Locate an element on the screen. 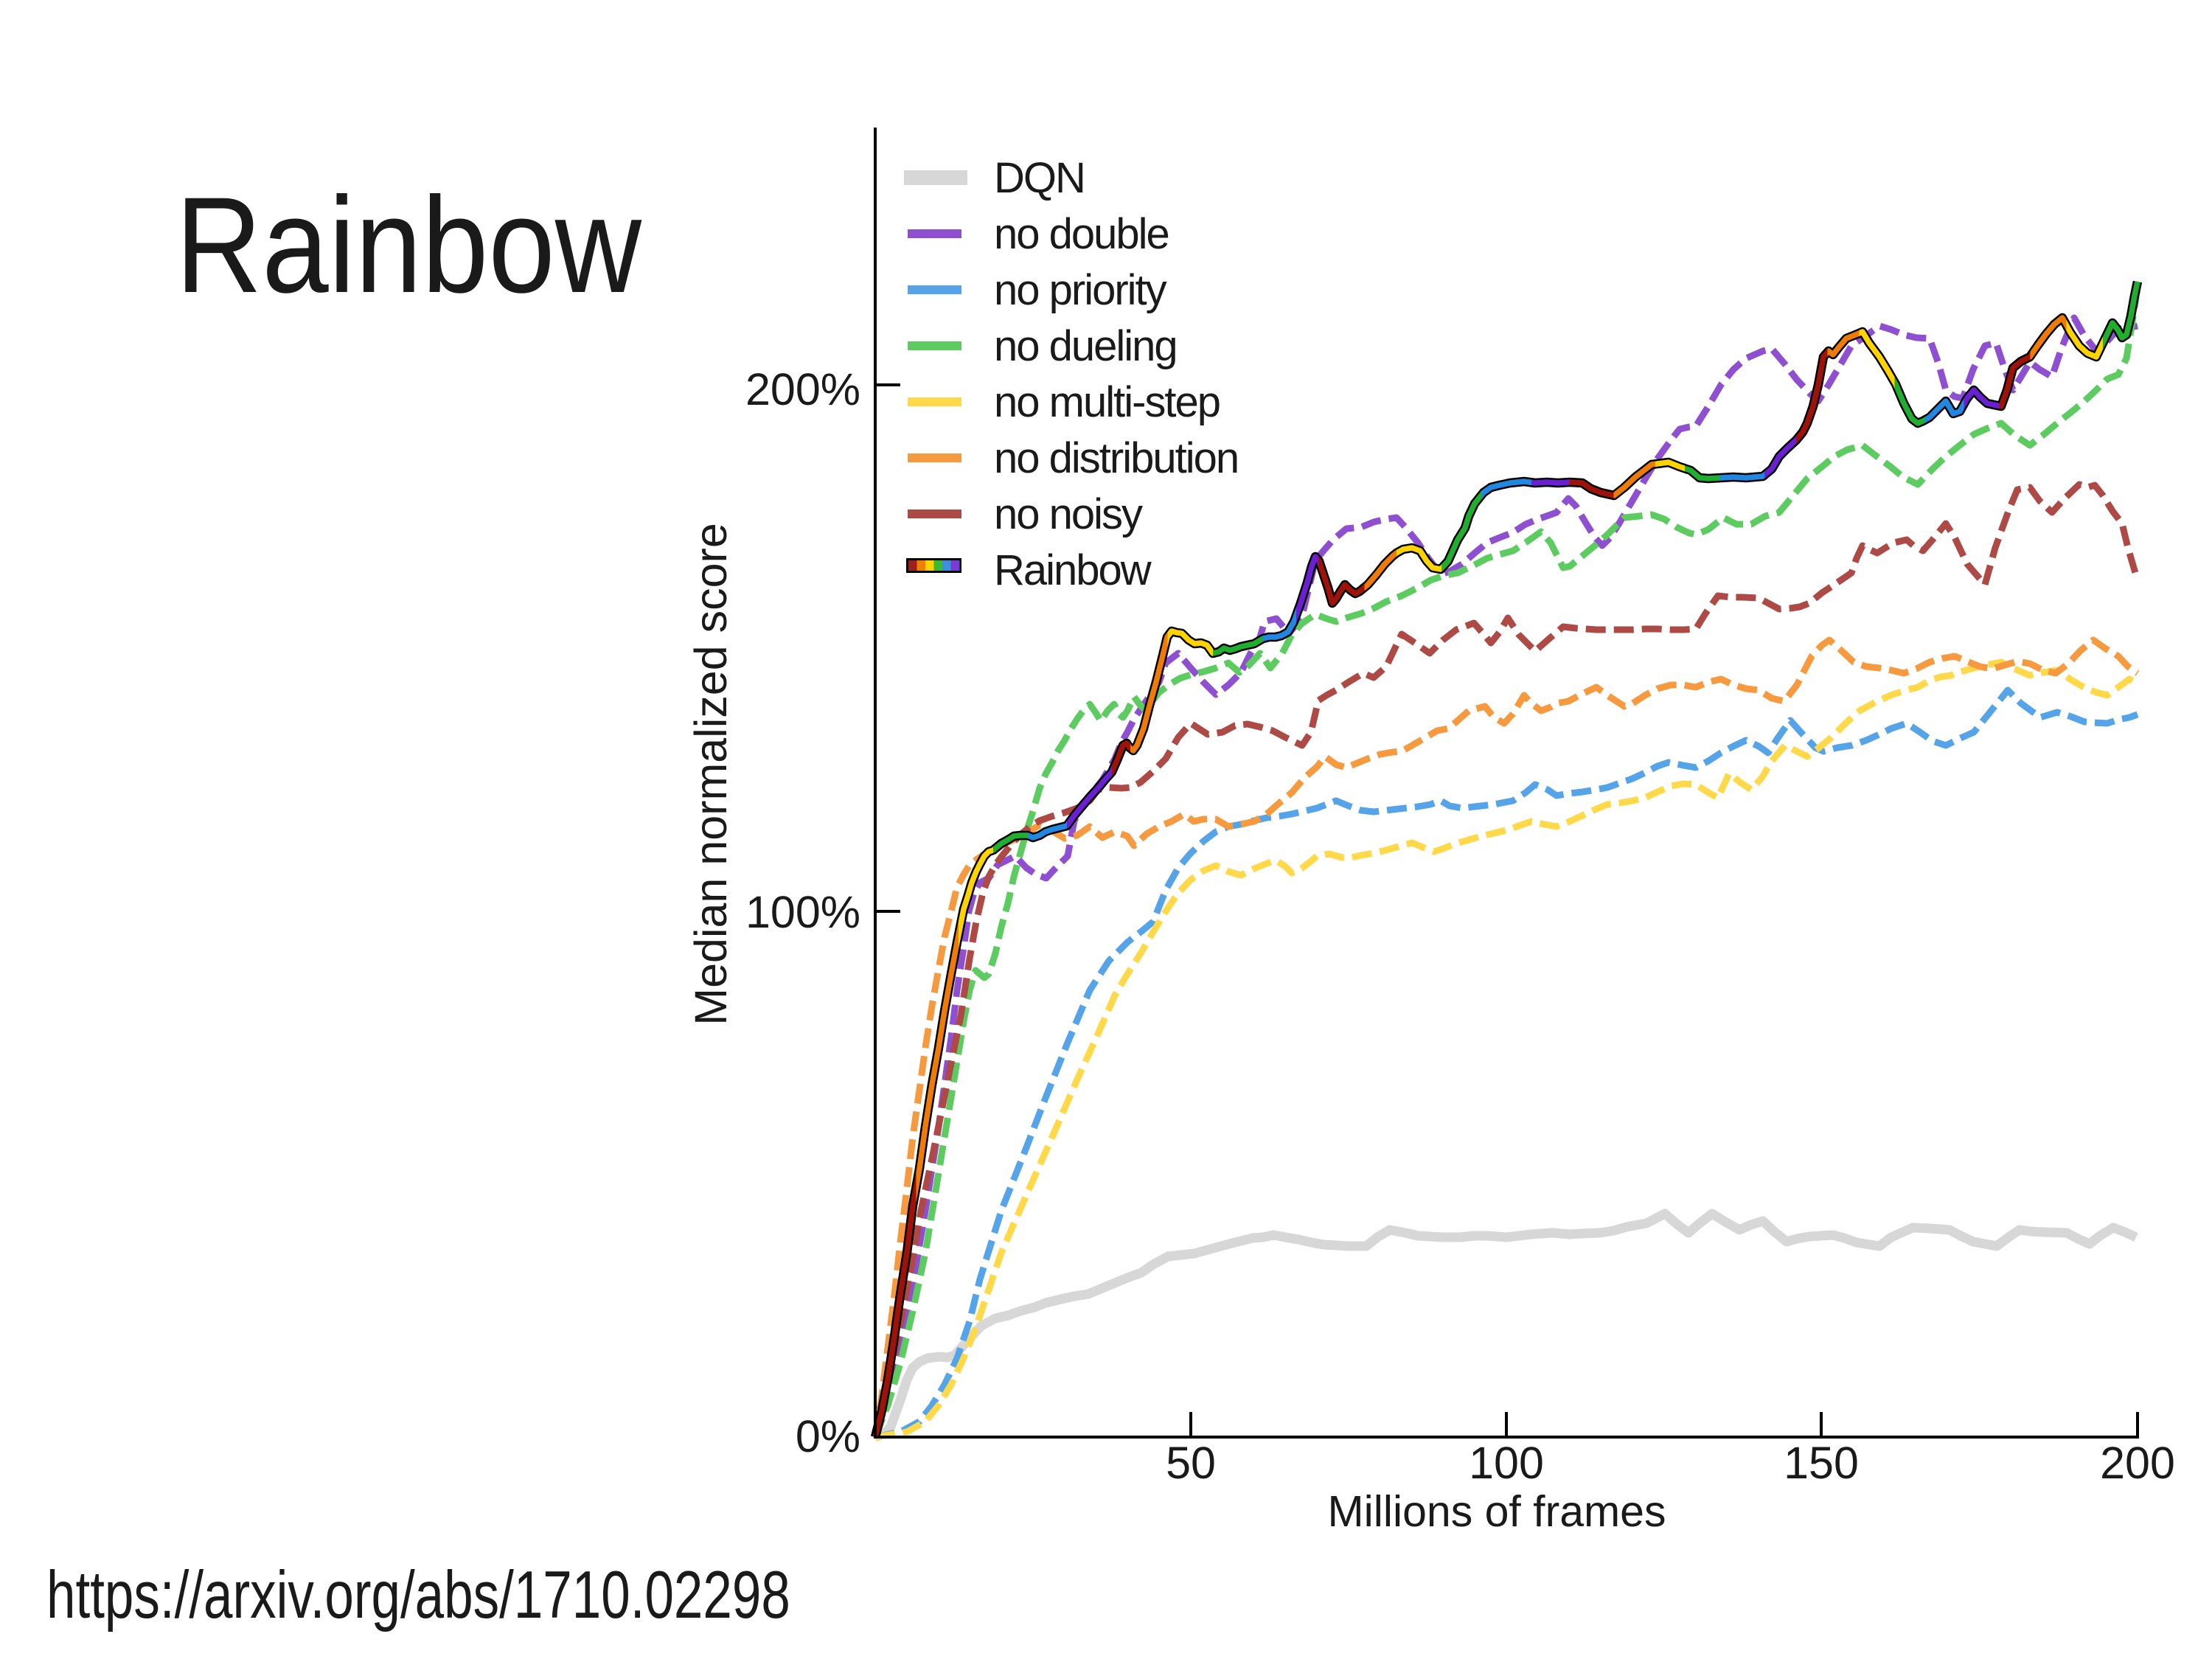 Image resolution: width=2212 pixels, height=1659 pixels. svg-text: 150 is located at coordinates (1821, 1463).